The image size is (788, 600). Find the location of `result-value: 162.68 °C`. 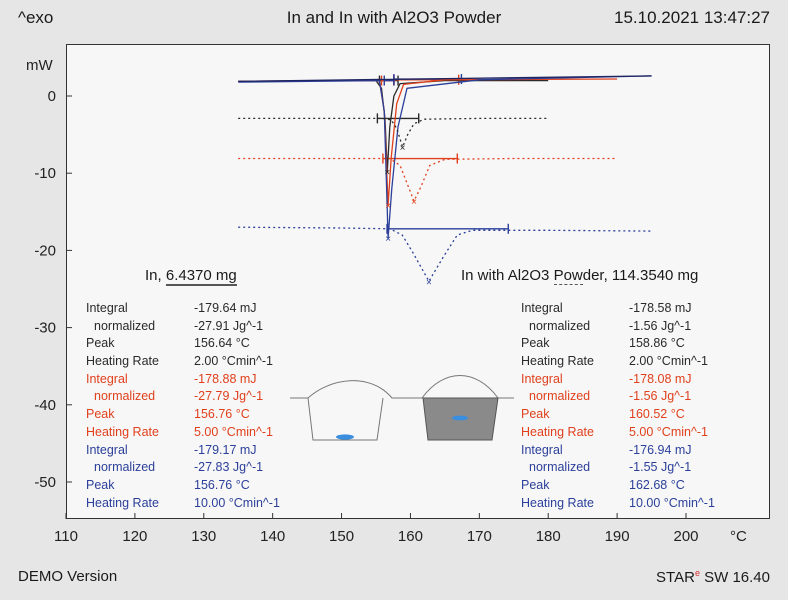

result-value: 162.68 °C is located at coordinates (657, 484).